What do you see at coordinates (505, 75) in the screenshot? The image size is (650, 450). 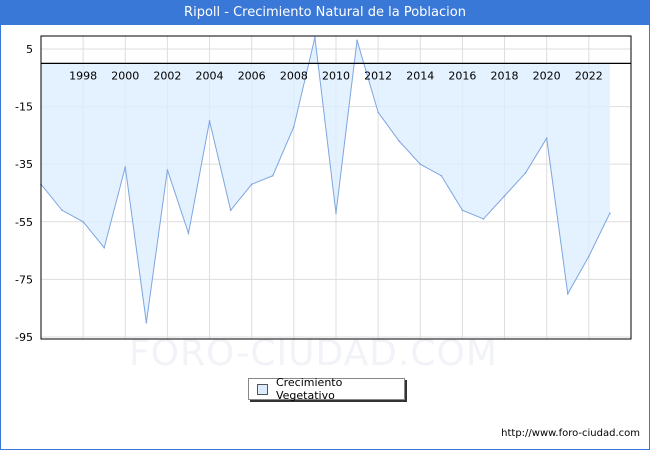 I see `x-tick-label: 2018` at bounding box center [505, 75].